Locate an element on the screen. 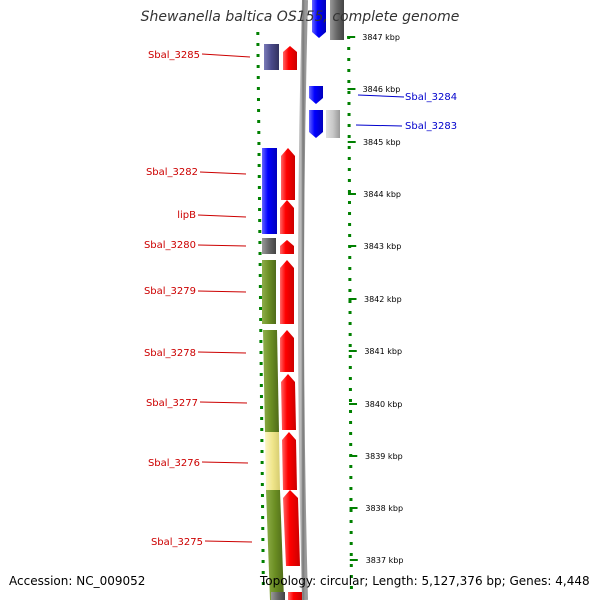 The height and width of the screenshot is (600, 600). gene-label-sbal-3277: Sbal_3277 is located at coordinates (172, 403).